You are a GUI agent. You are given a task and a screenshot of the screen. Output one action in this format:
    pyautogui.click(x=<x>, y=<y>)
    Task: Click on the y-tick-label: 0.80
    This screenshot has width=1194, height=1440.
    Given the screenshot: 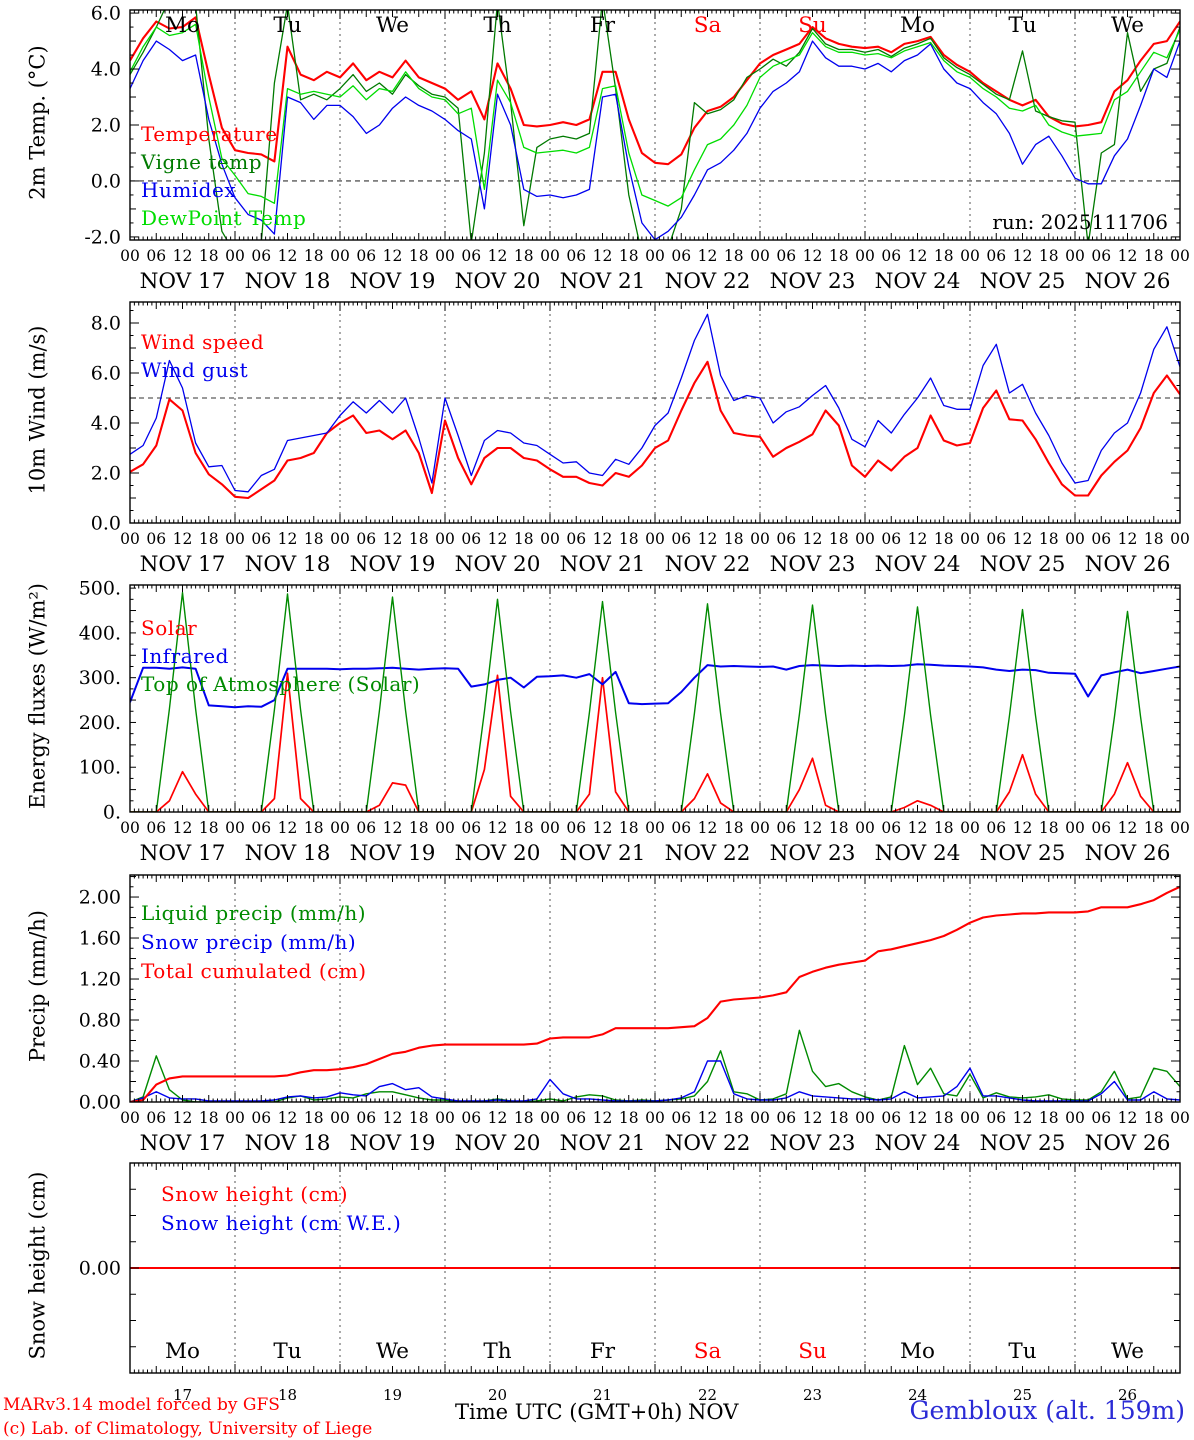 What is the action you would take?
    pyautogui.click(x=100, y=1021)
    